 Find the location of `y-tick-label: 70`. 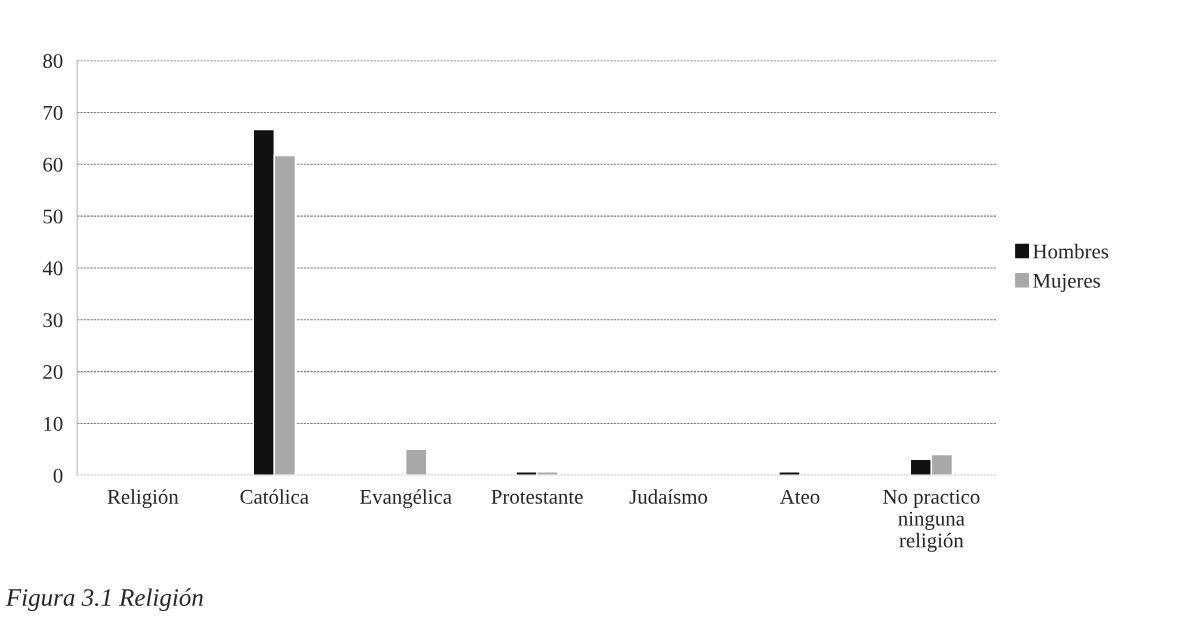

y-tick-label: 70 is located at coordinates (53, 112).